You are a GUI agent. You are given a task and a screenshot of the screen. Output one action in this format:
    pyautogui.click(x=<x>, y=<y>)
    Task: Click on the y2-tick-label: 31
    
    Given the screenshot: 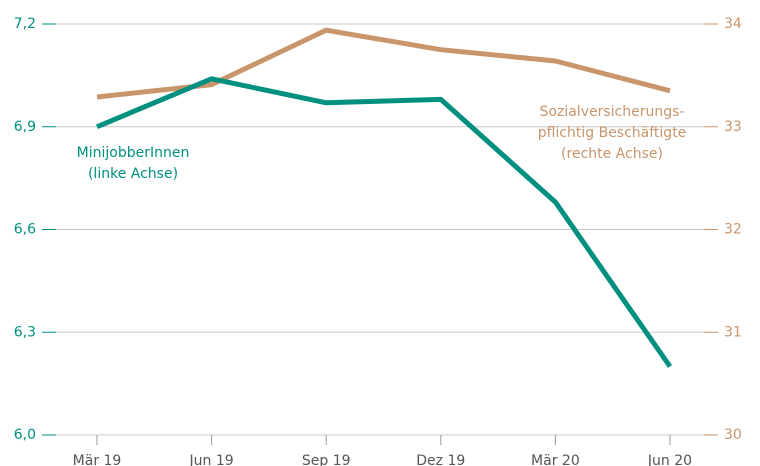 What is the action you would take?
    pyautogui.click(x=733, y=332)
    